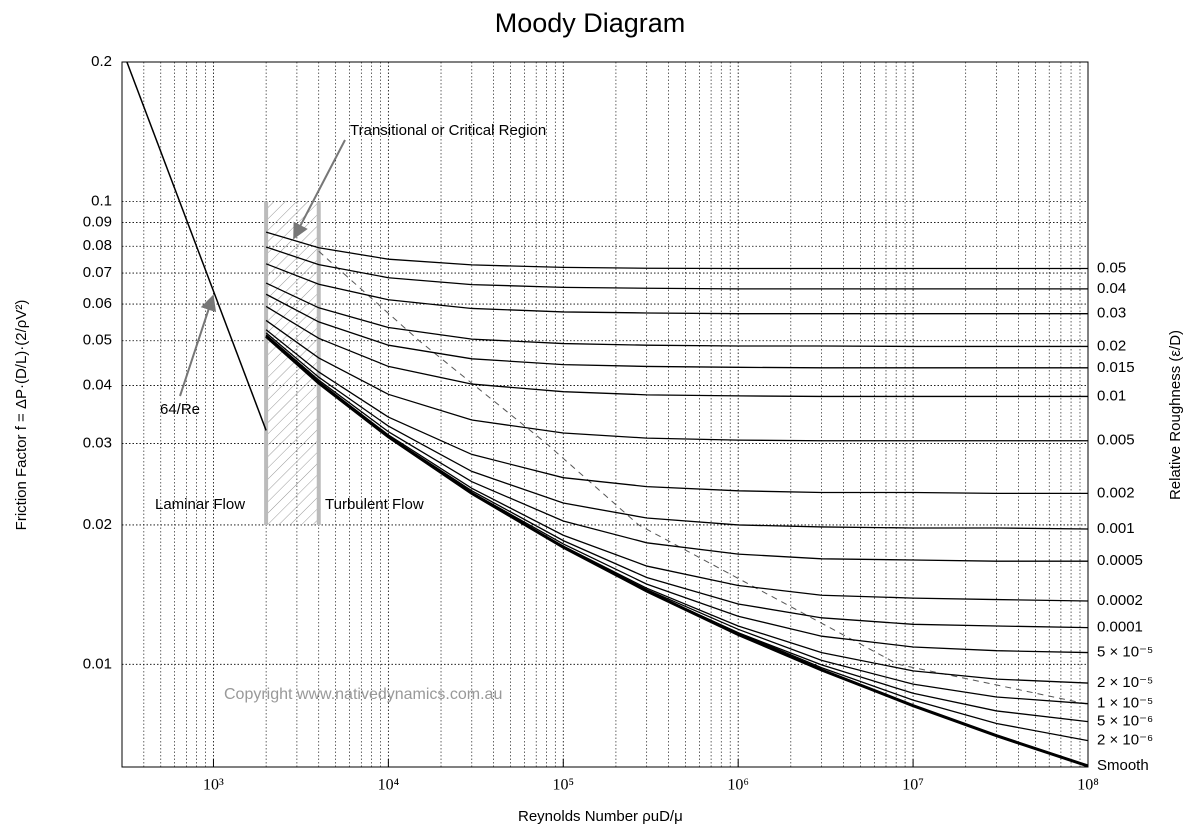 The height and width of the screenshot is (838, 1187). What do you see at coordinates (738, 785) in the screenshot?
I see `x-tick-label: 10⁶` at bounding box center [738, 785].